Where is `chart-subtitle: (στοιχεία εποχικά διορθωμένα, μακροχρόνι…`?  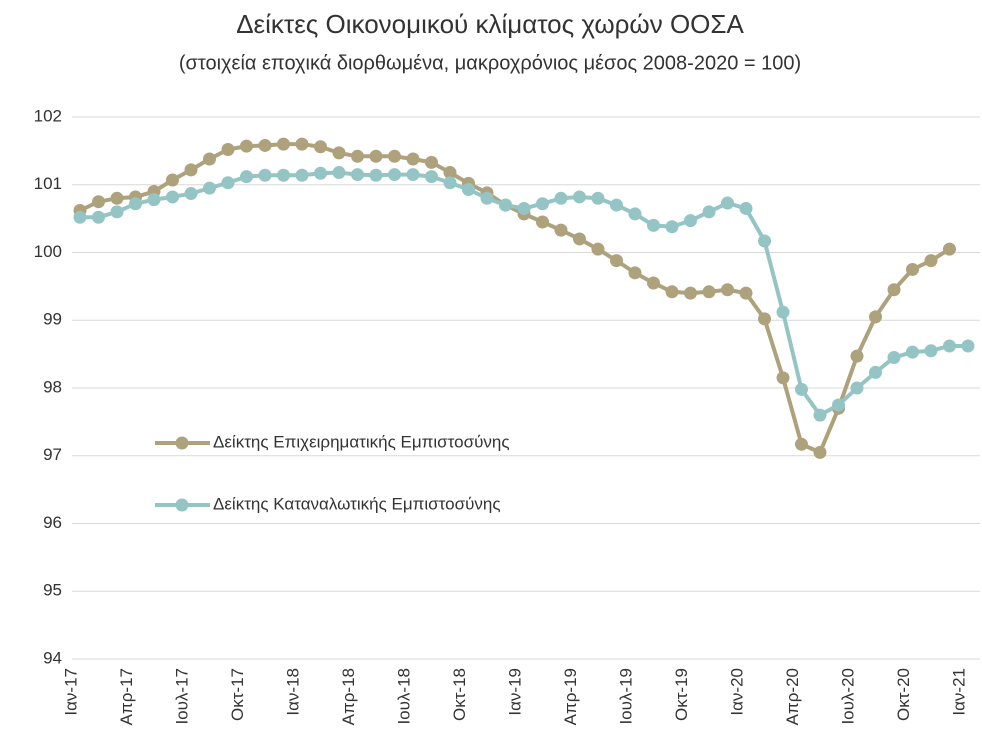 chart-subtitle: (στοιχεία εποχικά διορθωμένα, μακροχρόνι… is located at coordinates (490, 63).